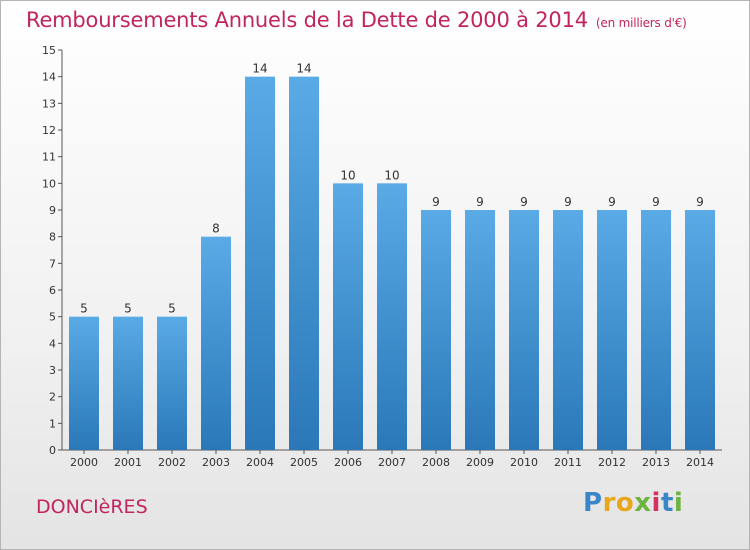 The image size is (750, 550). What do you see at coordinates (49, 50) in the screenshot?
I see `y-tick-label: 15` at bounding box center [49, 50].